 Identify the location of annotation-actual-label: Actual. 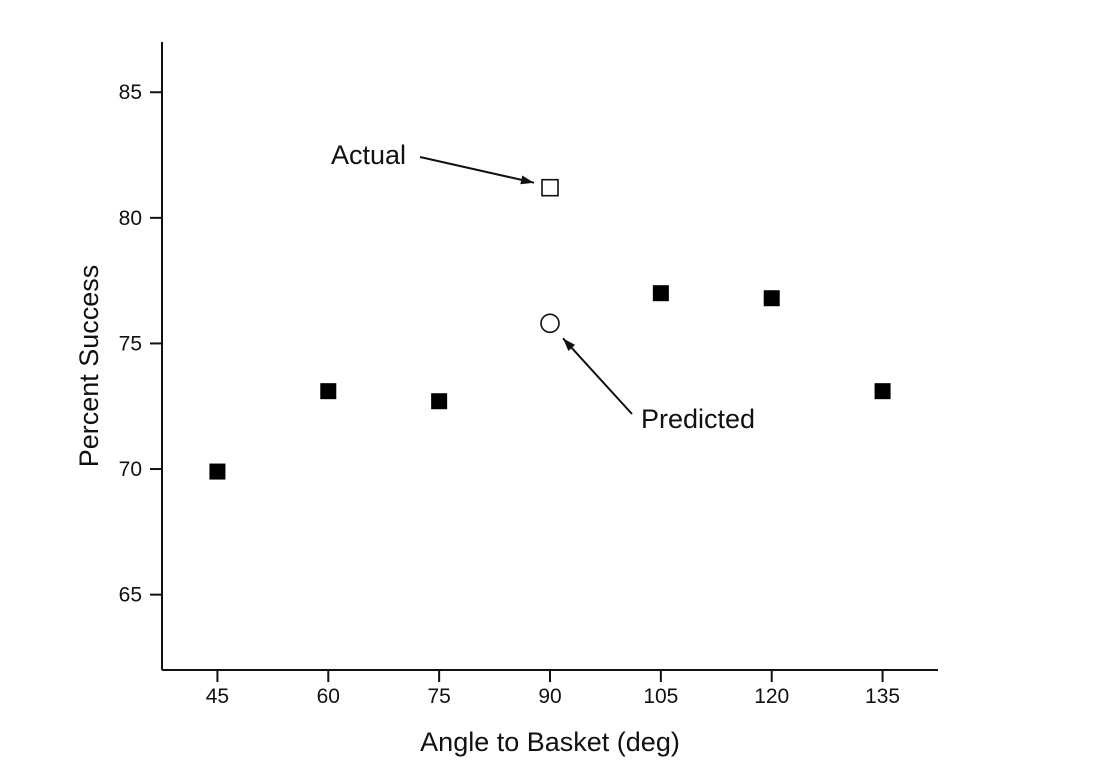
(368, 155).